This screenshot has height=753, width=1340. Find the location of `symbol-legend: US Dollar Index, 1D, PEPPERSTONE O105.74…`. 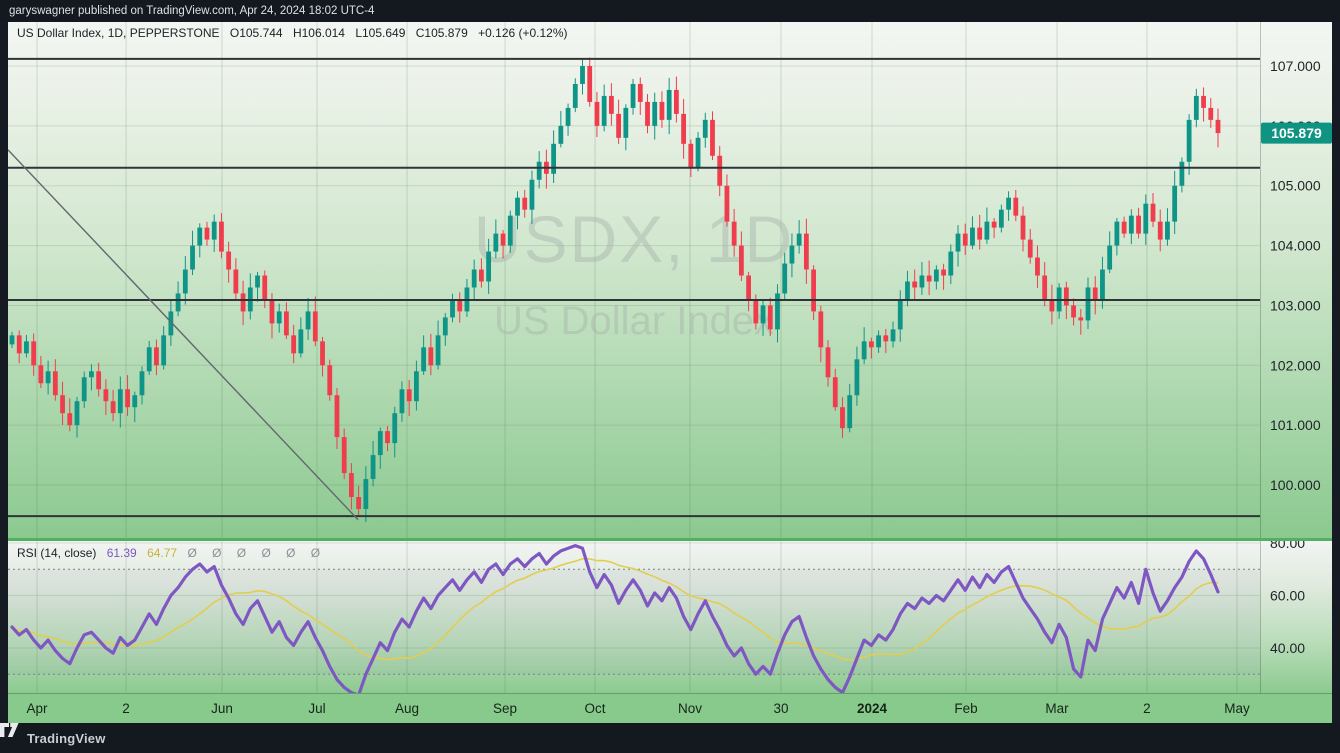

symbol-legend: US Dollar Index, 1D, PEPPERSTONE O105.74… is located at coordinates (296, 33).